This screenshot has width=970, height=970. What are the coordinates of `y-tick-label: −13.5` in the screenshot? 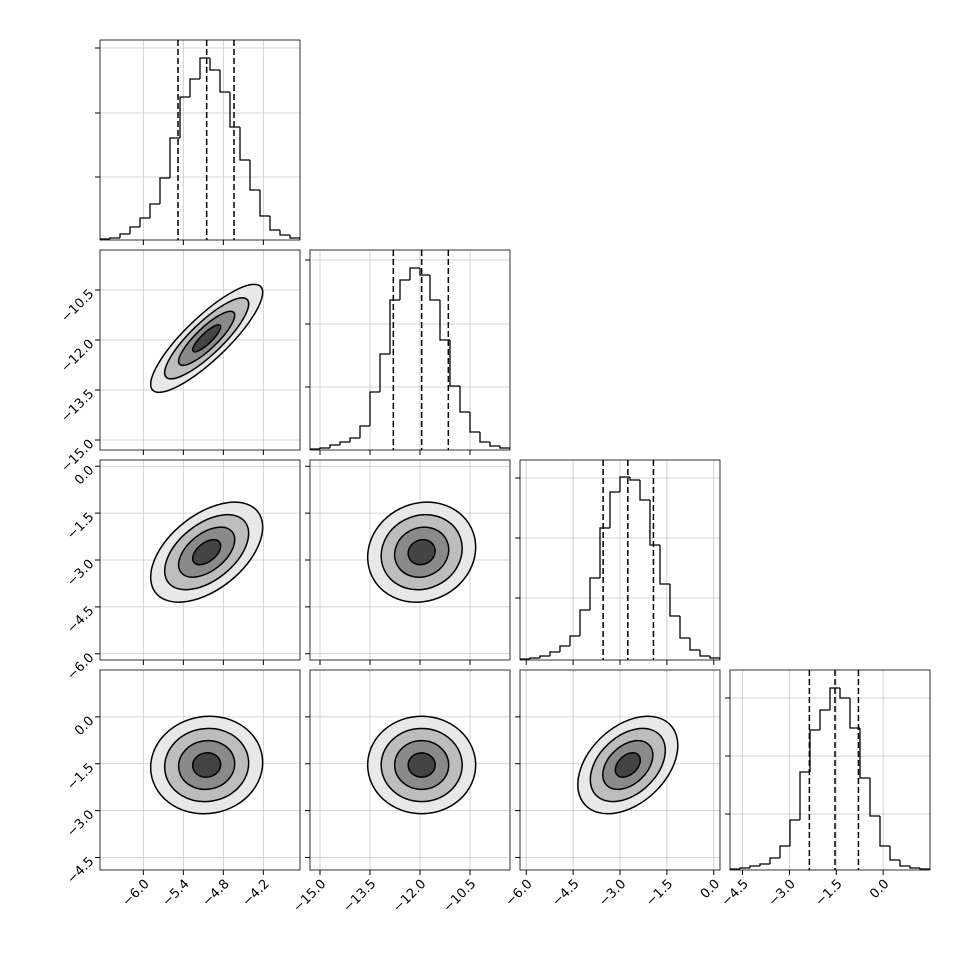 It's located at (78, 406).